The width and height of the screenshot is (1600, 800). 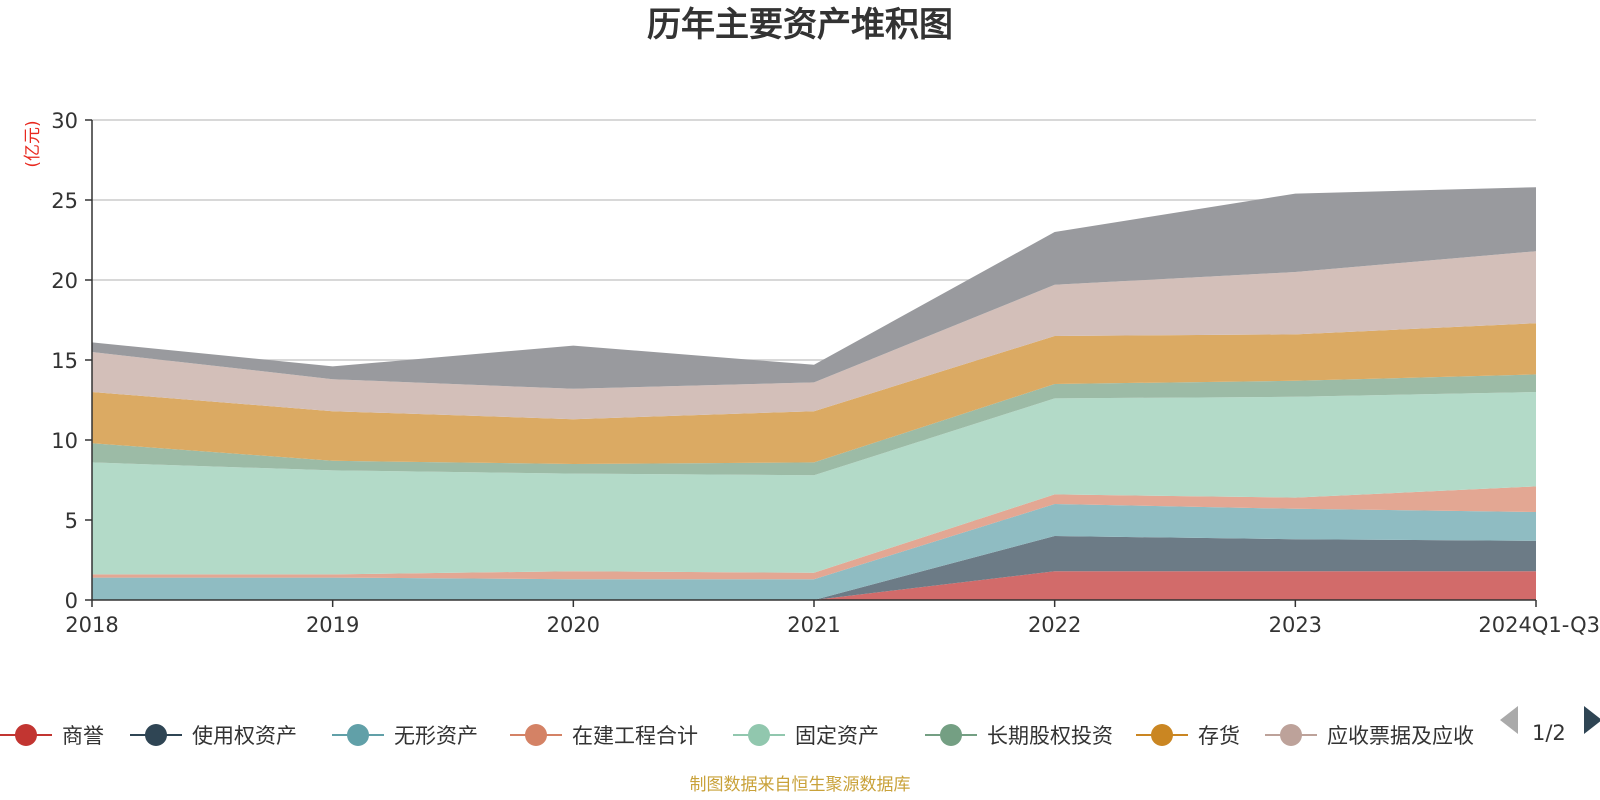 I want to click on legend-label: 存货, so click(x=1219, y=736).